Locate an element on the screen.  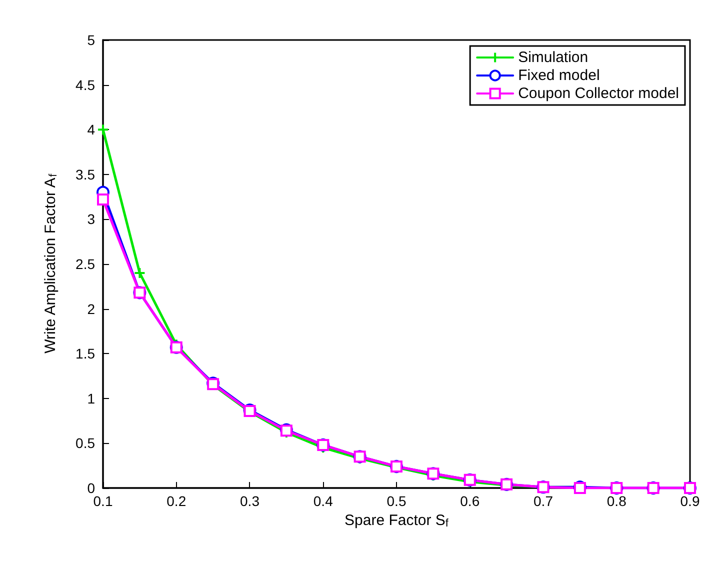
x-tick-label: 0.9 is located at coordinates (690, 501).